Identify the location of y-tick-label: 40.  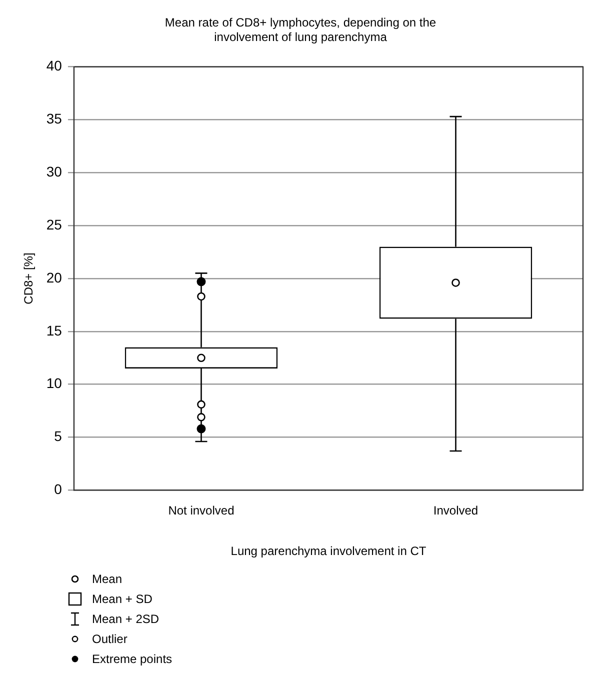
(54, 66).